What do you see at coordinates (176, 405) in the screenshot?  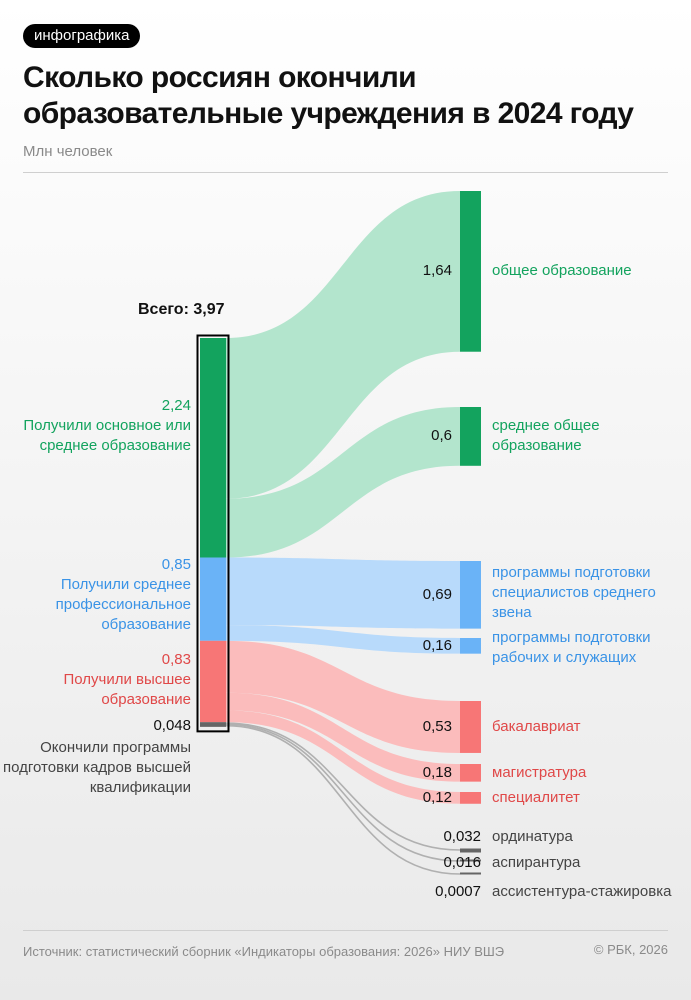 I see `source-value: 2,24` at bounding box center [176, 405].